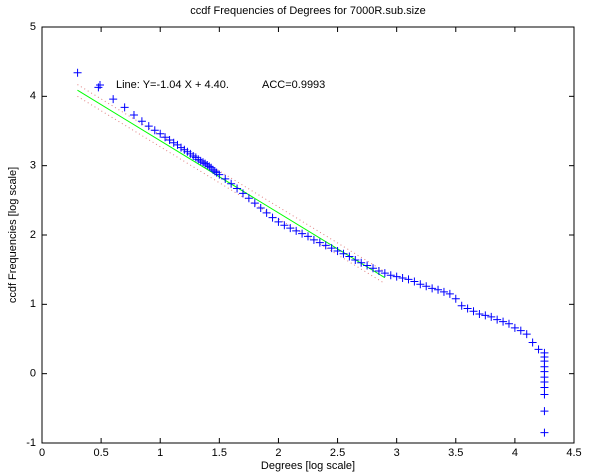 Image resolution: width=591 pixels, height=475 pixels. Describe the element at coordinates (33, 235) in the screenshot. I see `y-tick-label: 2` at that location.